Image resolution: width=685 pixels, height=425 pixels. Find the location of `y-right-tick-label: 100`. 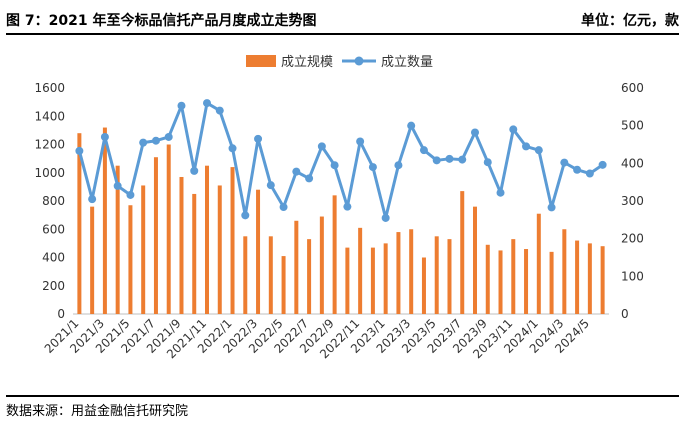

y-right-tick-label: 100 is located at coordinates (632, 276).